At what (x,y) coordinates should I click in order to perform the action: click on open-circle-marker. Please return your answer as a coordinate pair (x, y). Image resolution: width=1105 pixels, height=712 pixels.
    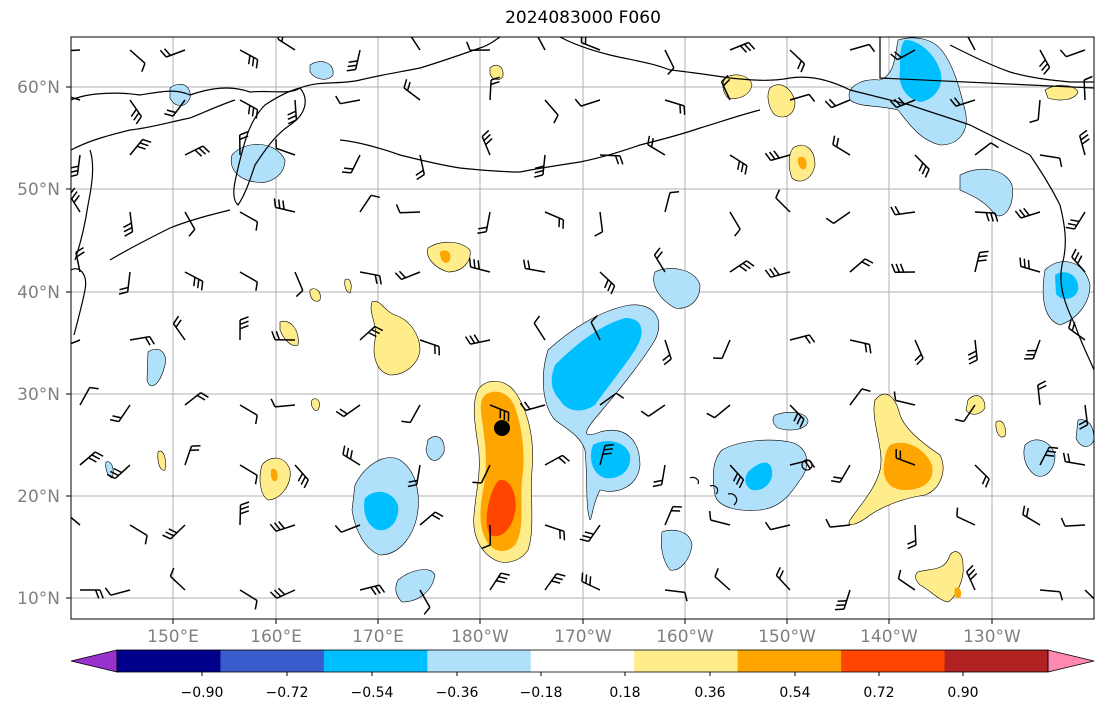
    Looking at the image, I should click on (807, 465).